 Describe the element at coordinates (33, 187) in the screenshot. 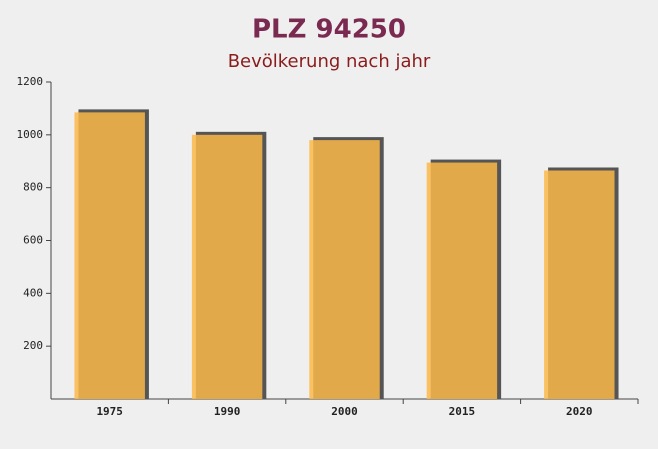

I see `y-tick-label: 800` at that location.